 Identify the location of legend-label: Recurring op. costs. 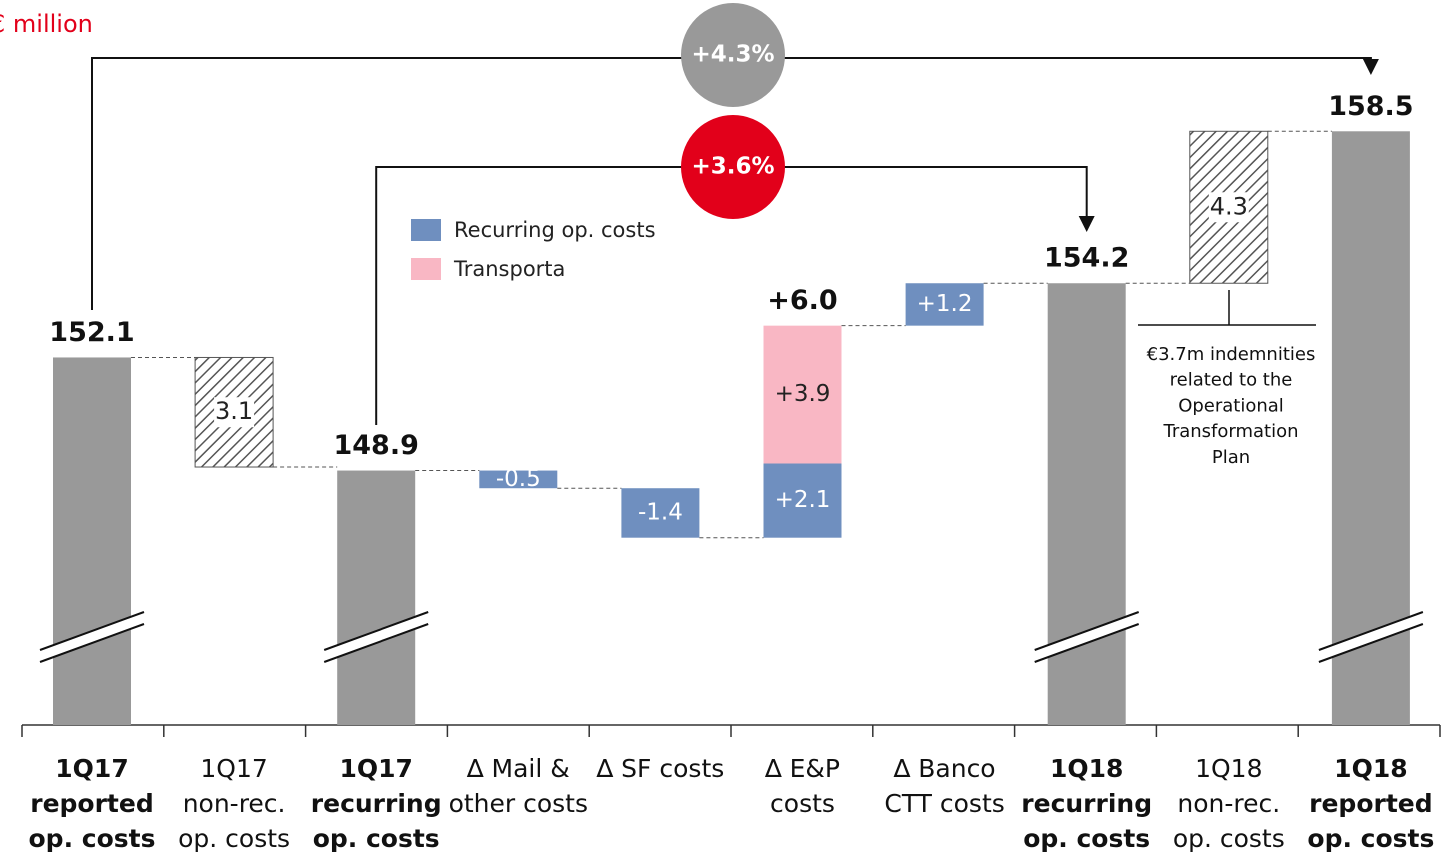
(555, 230).